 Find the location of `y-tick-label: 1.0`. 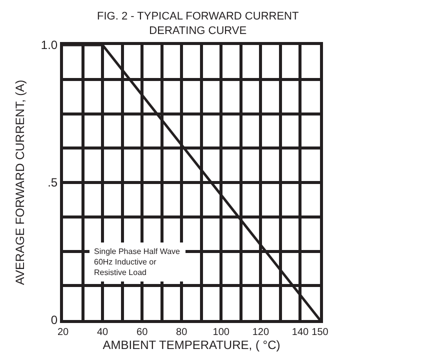

y-tick-label: 1.0 is located at coordinates (49, 45).